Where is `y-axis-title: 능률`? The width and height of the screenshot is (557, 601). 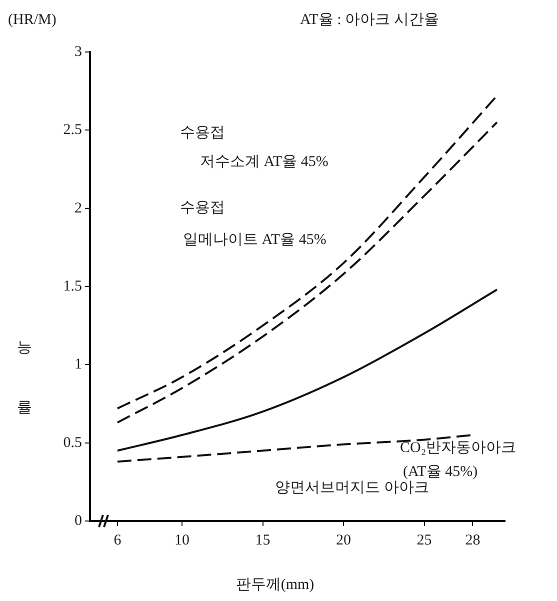
y-axis-title: 능률 is located at coordinates (24, 389).